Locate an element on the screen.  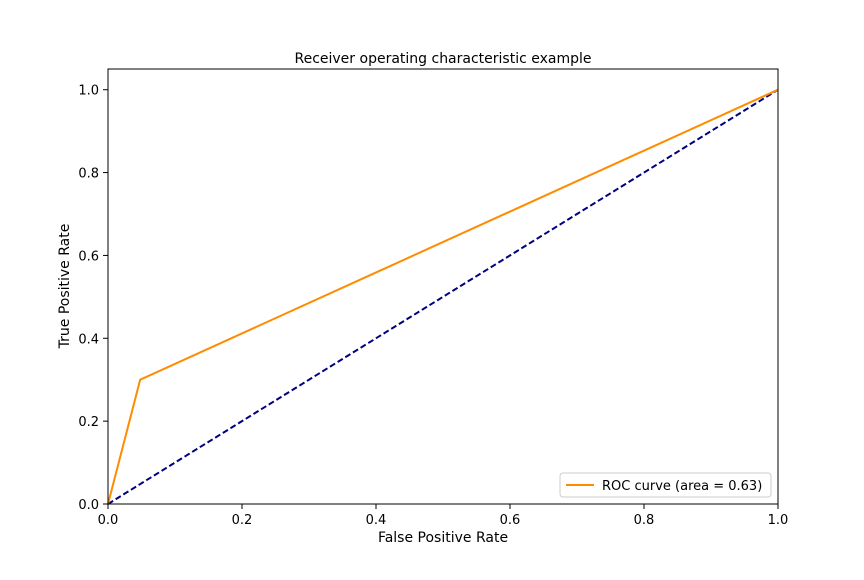
x-tick-label: 1.0 is located at coordinates (778, 520).